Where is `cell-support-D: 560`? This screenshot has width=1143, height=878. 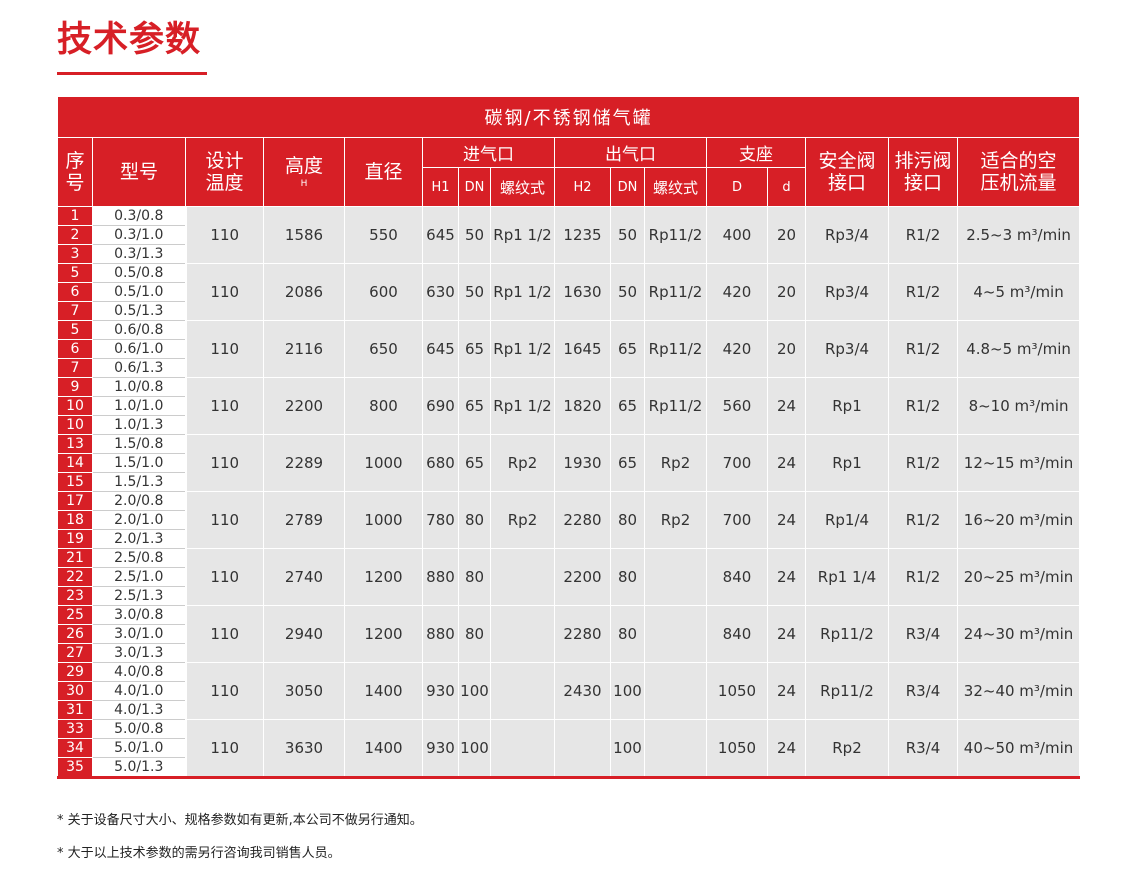
cell-support-D: 560 is located at coordinates (737, 406).